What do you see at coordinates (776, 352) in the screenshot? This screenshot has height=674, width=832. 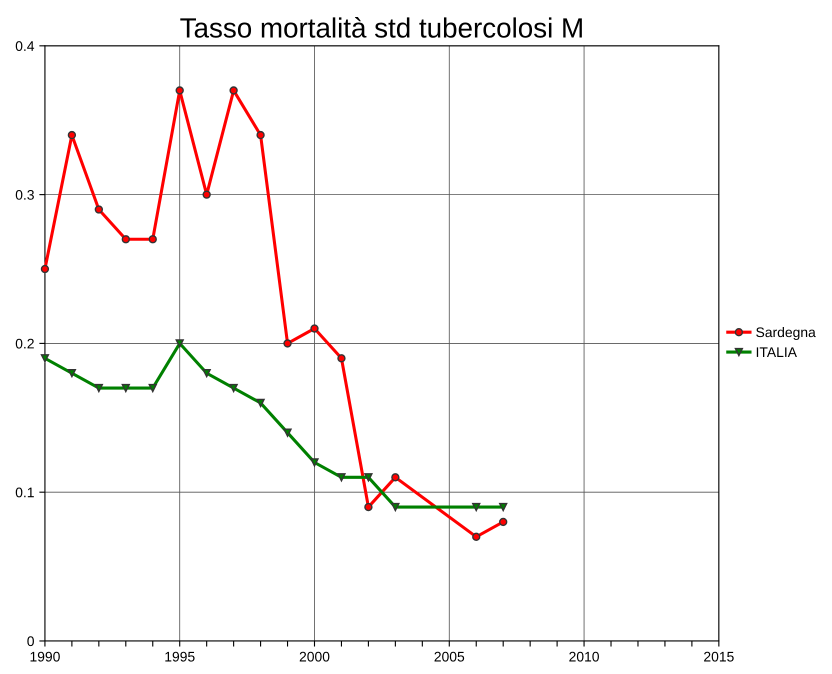 I see `legend-label: ITALIA` at bounding box center [776, 352].